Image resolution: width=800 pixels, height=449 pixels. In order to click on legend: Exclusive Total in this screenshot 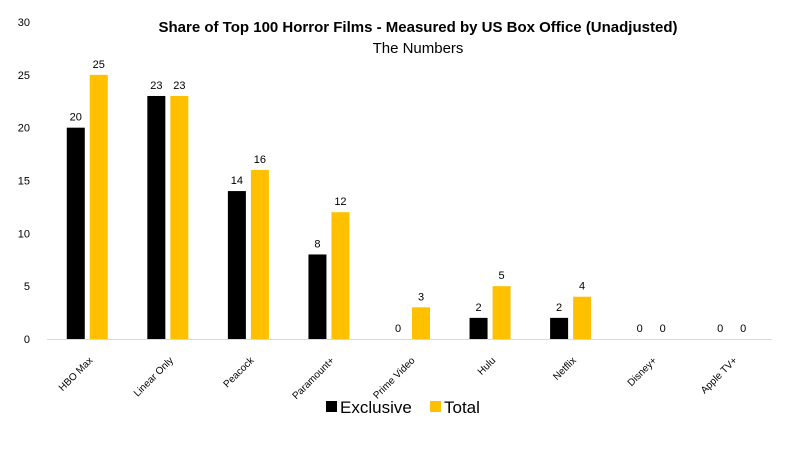, I will do `click(403, 407)`.